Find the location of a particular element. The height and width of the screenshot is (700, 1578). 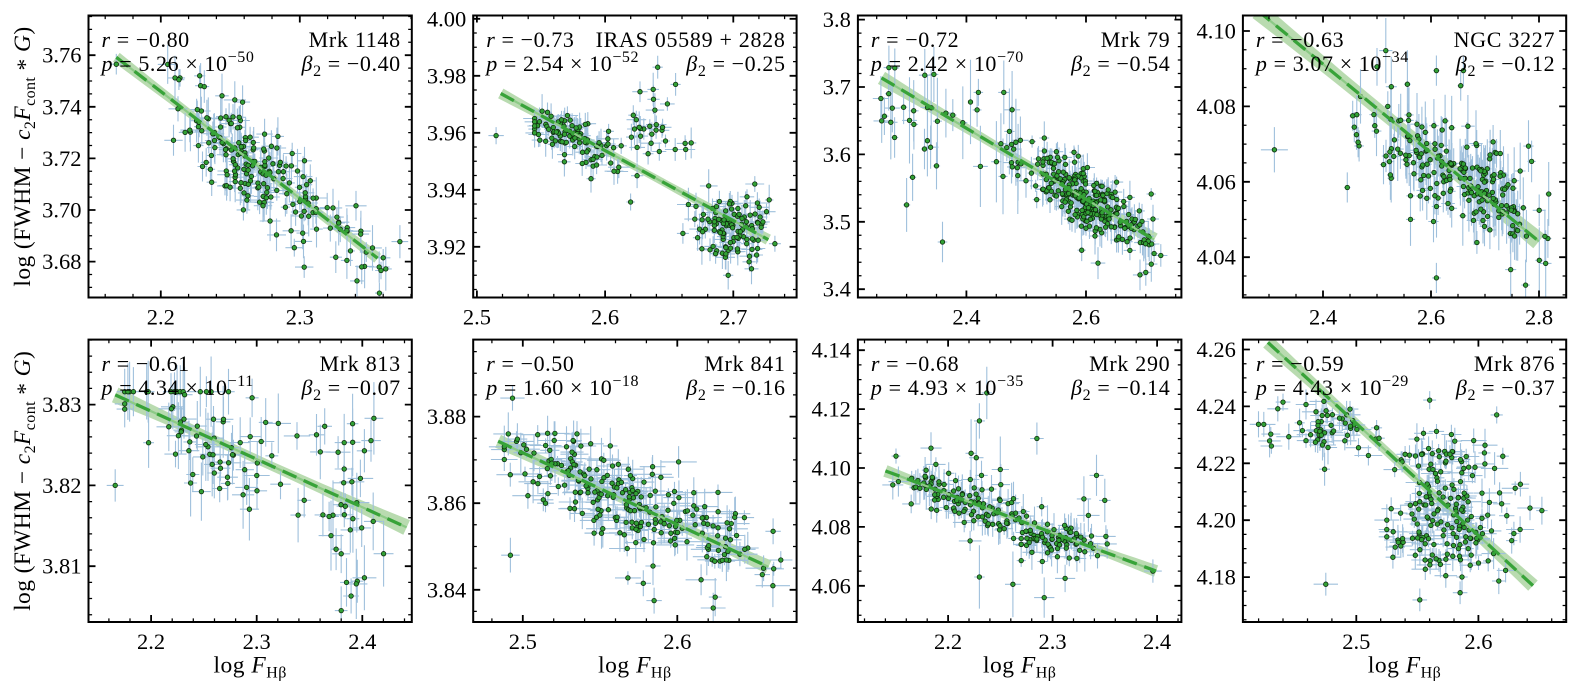

svg-text: r = −0.73 is located at coordinates (530, 39).